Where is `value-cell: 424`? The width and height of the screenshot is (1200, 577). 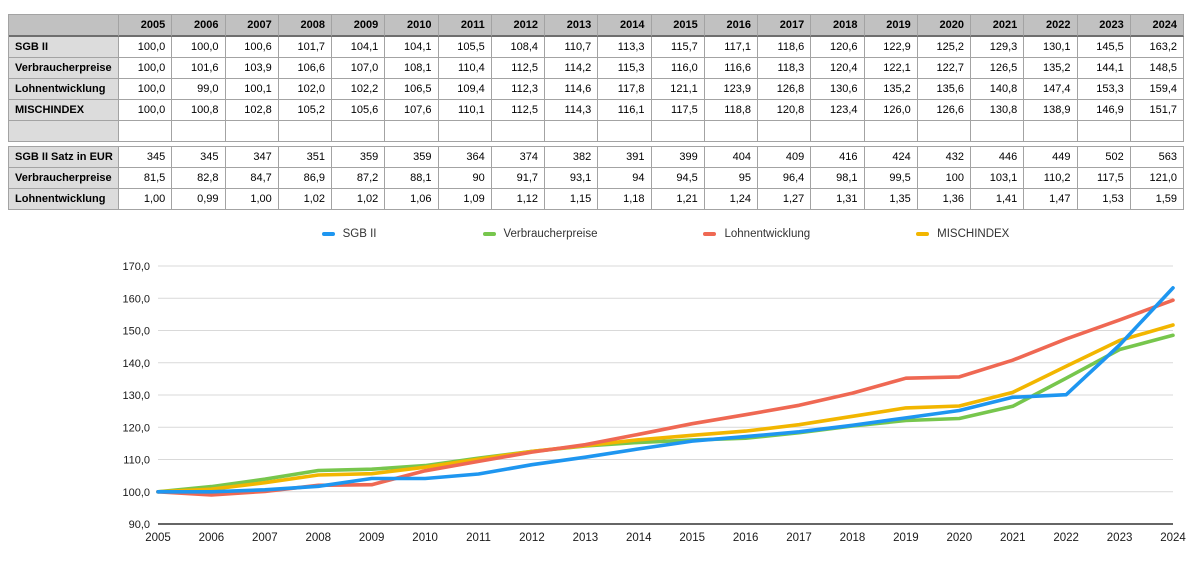
value-cell: 424 is located at coordinates (891, 157).